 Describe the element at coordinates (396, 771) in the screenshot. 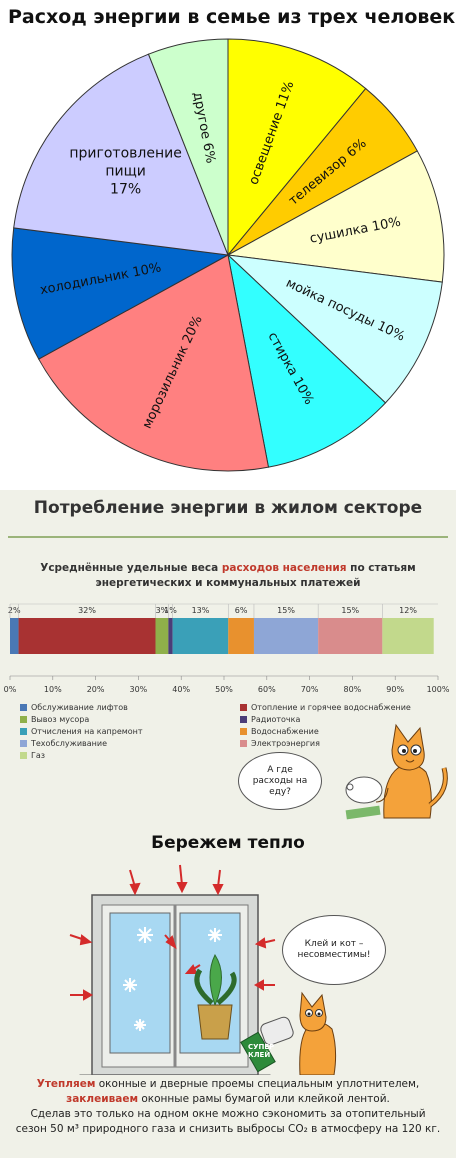

I see `cat-with-piggybank-illustration` at that location.